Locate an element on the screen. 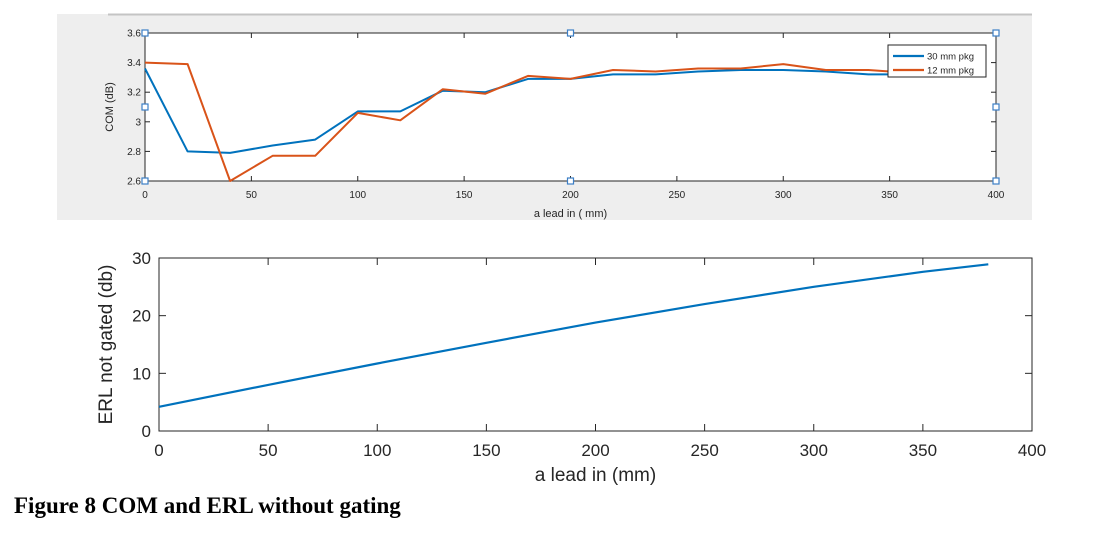 The height and width of the screenshot is (543, 1100). series-line is located at coordinates (517, 111).